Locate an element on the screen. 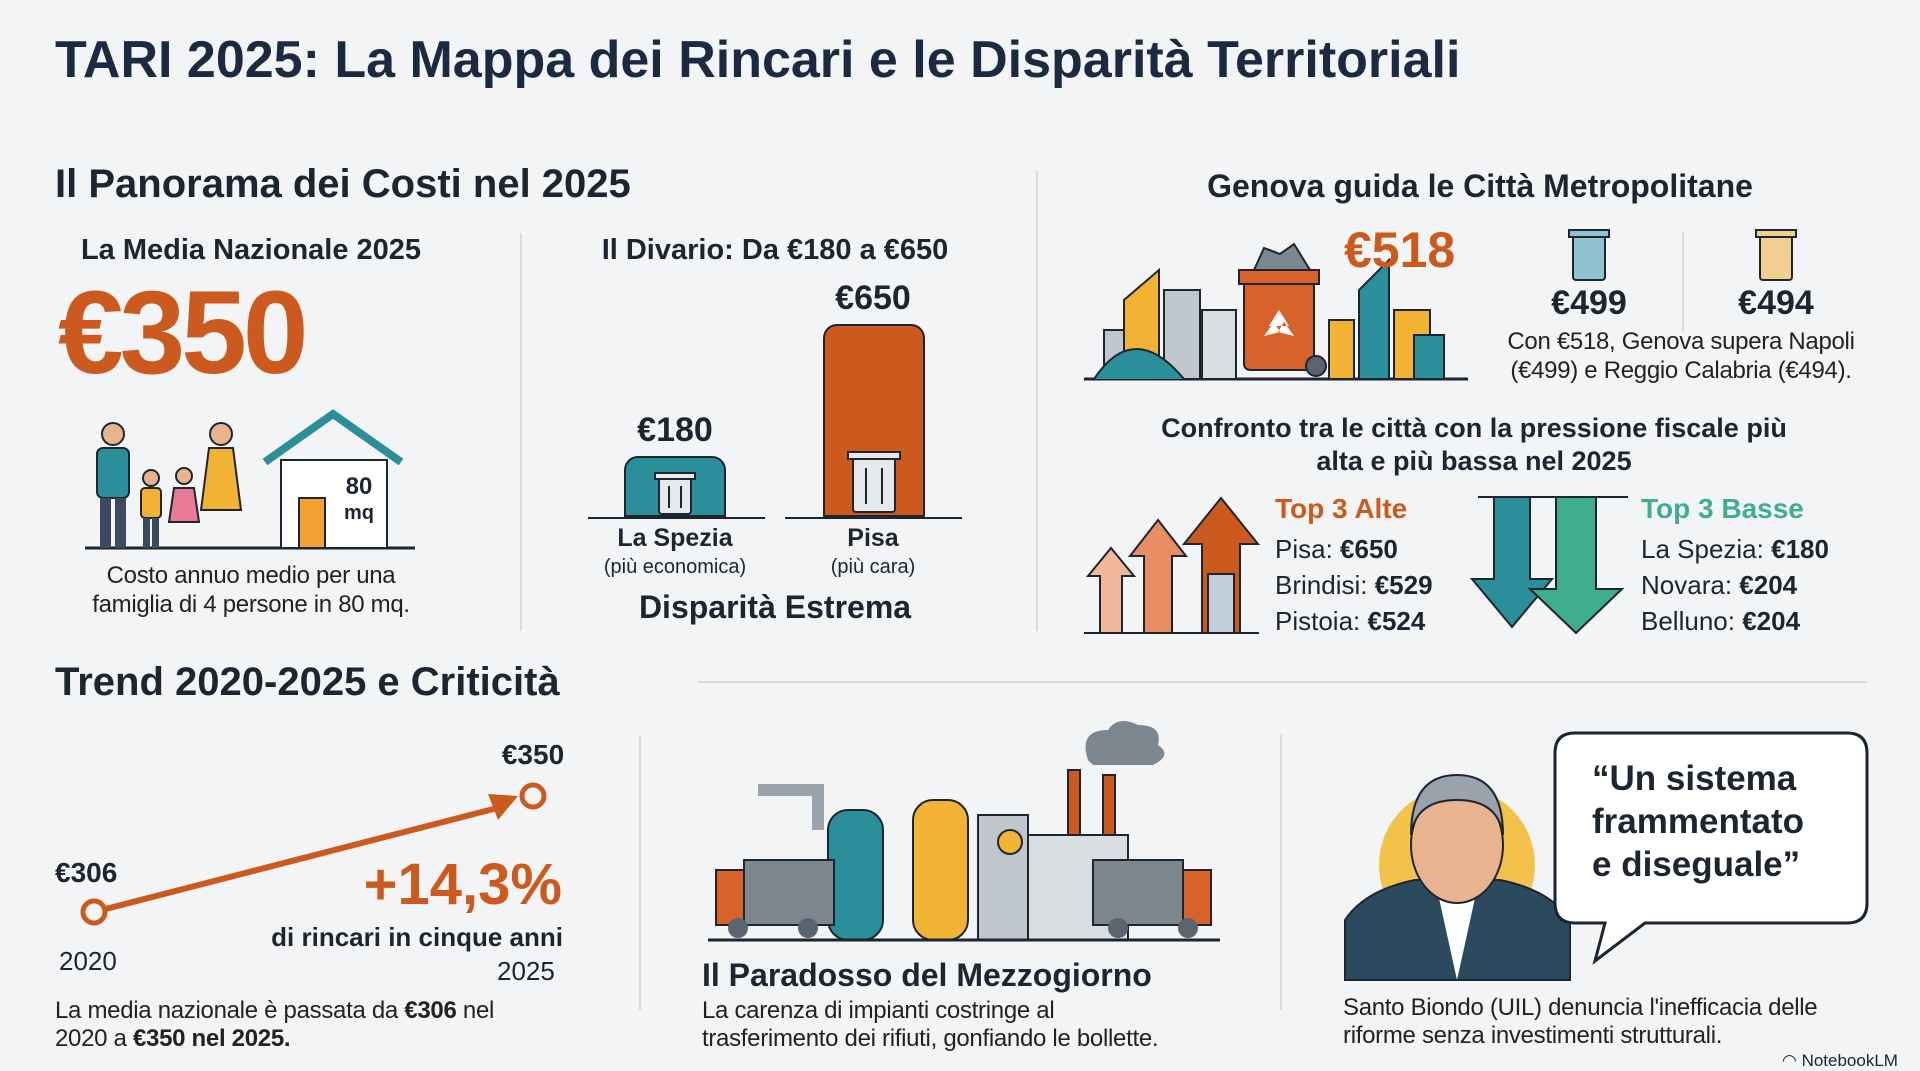  city-item: Brindisi: €529 is located at coordinates (1354, 585).